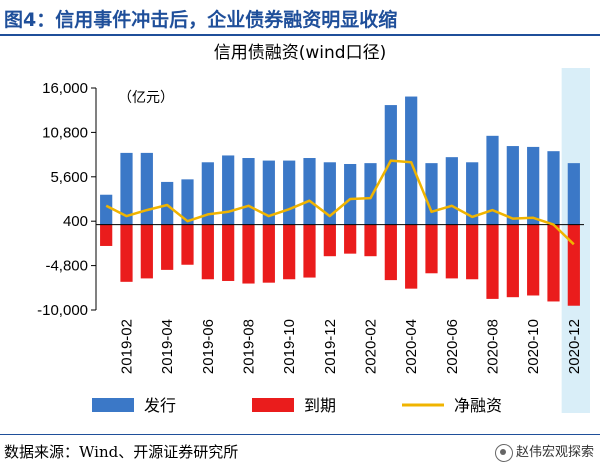  Describe the element at coordinates (320, 405) in the screenshot. I see `legend-maturity-label: 到期` at that location.